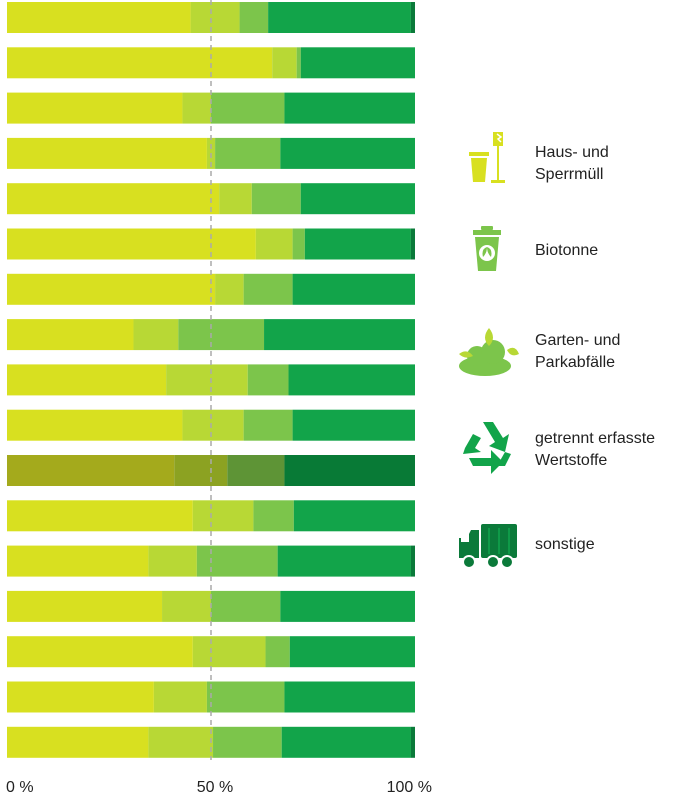 The image size is (680, 797). Describe the element at coordinates (412, 17) in the screenshot. I see `bar-segment-row1-series5` at that location.